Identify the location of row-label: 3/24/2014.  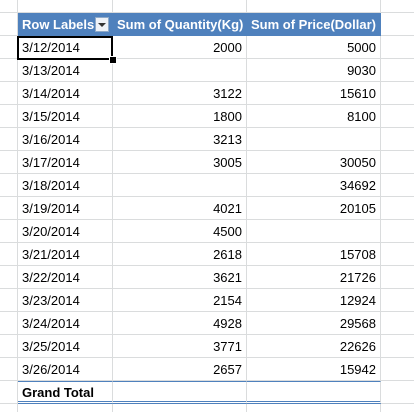
(65, 323).